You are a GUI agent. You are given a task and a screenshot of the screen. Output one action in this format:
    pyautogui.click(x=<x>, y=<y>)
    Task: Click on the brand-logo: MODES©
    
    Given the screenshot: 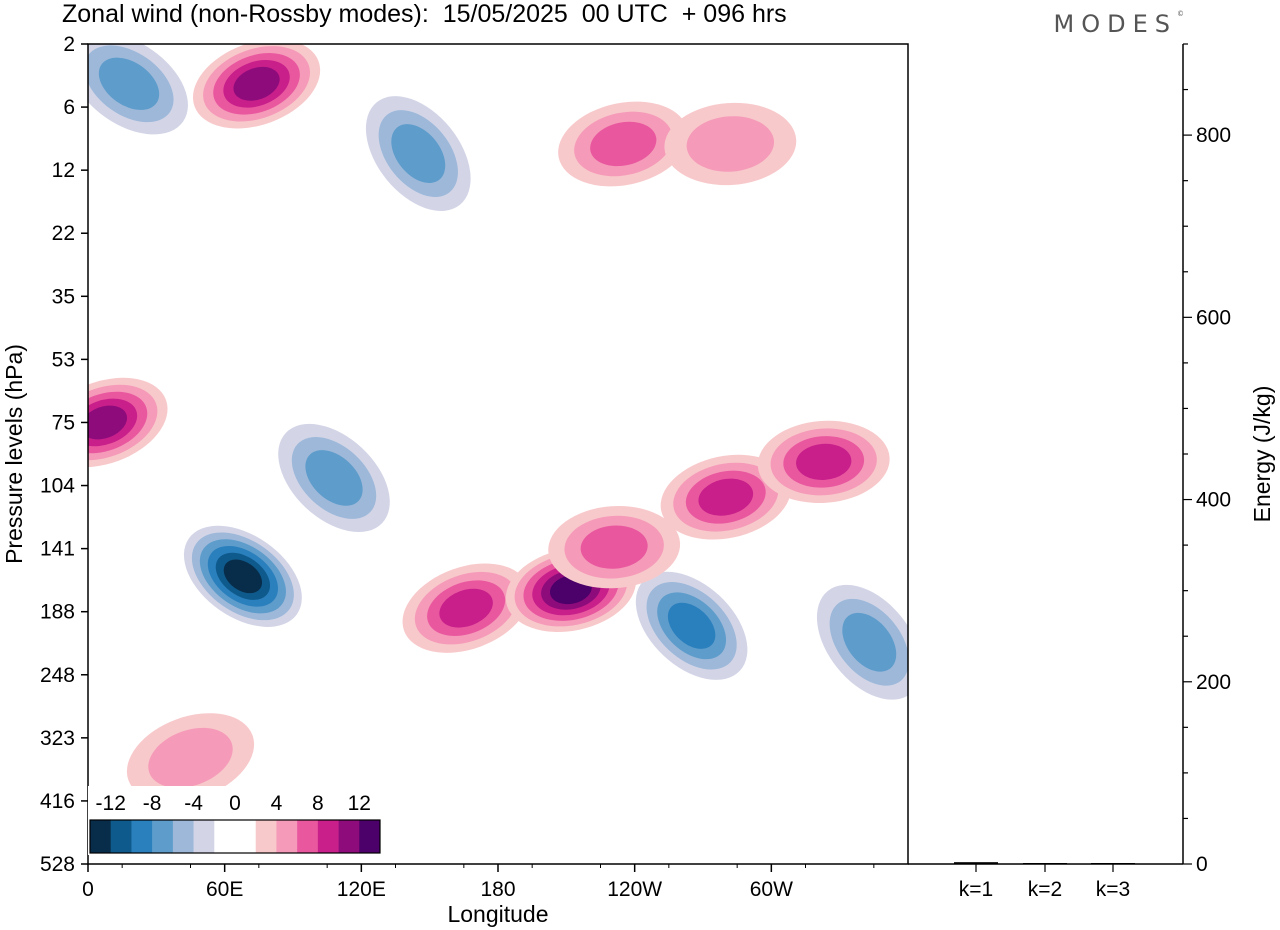 What is the action you would take?
    pyautogui.click(x=1118, y=24)
    